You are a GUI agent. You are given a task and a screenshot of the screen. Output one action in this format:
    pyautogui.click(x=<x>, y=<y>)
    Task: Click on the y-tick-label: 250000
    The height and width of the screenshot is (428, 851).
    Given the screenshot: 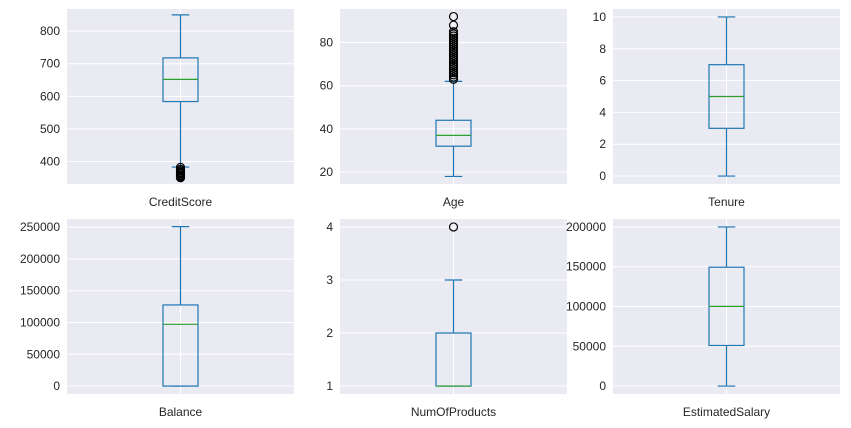 What is the action you would take?
    pyautogui.click(x=40, y=227)
    